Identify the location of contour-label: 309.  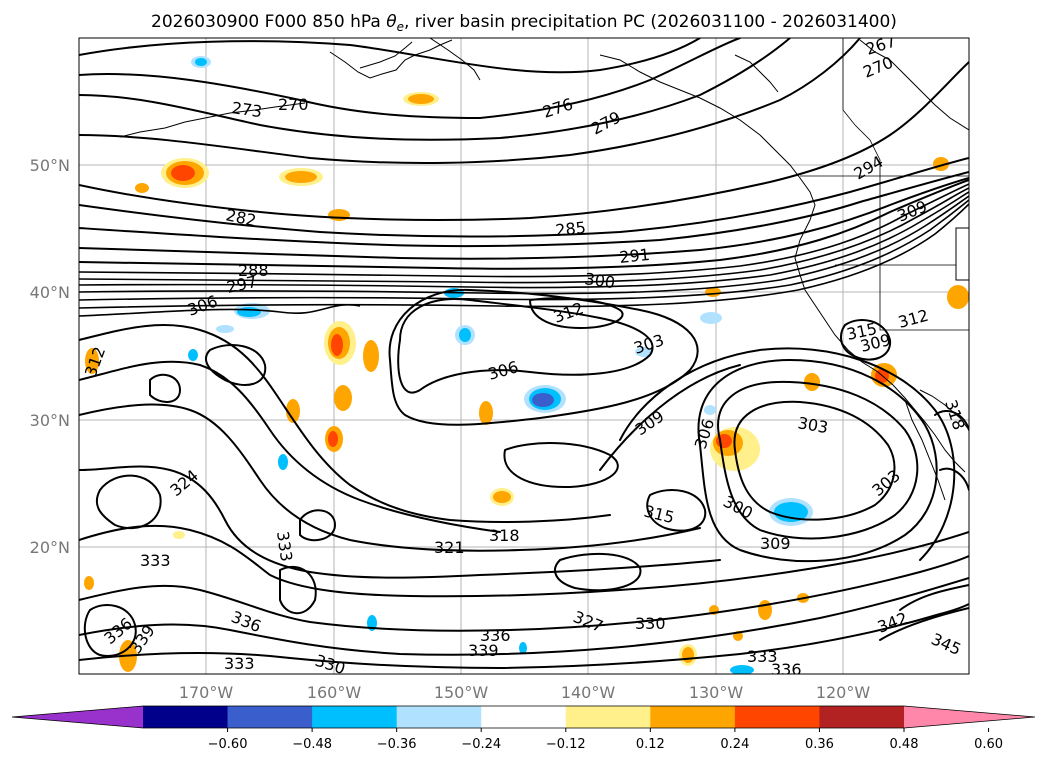
(775, 543).